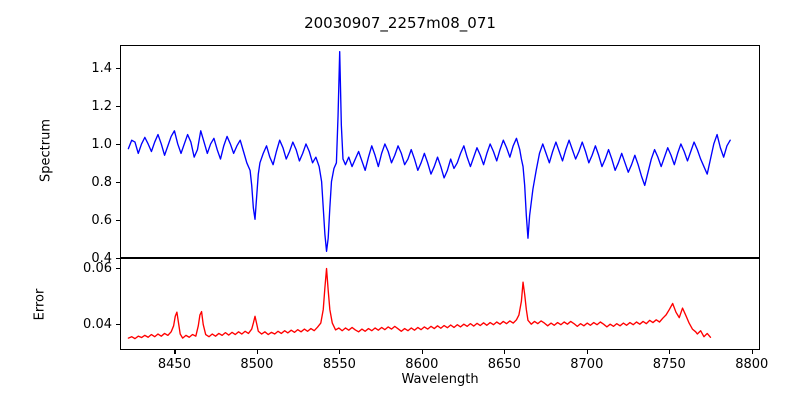 The image size is (800, 400). What do you see at coordinates (669, 364) in the screenshot?
I see `x-tick-label: 8750` at bounding box center [669, 364].